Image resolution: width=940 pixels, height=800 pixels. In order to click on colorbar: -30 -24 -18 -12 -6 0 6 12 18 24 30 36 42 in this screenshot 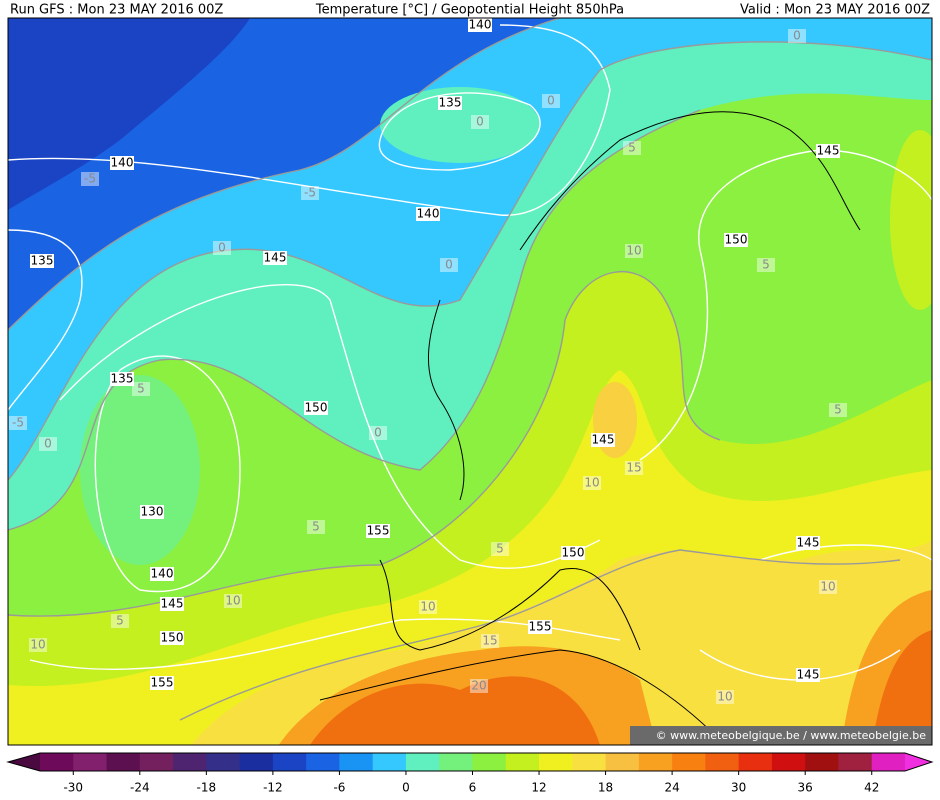, I will do `click(470, 773)`.